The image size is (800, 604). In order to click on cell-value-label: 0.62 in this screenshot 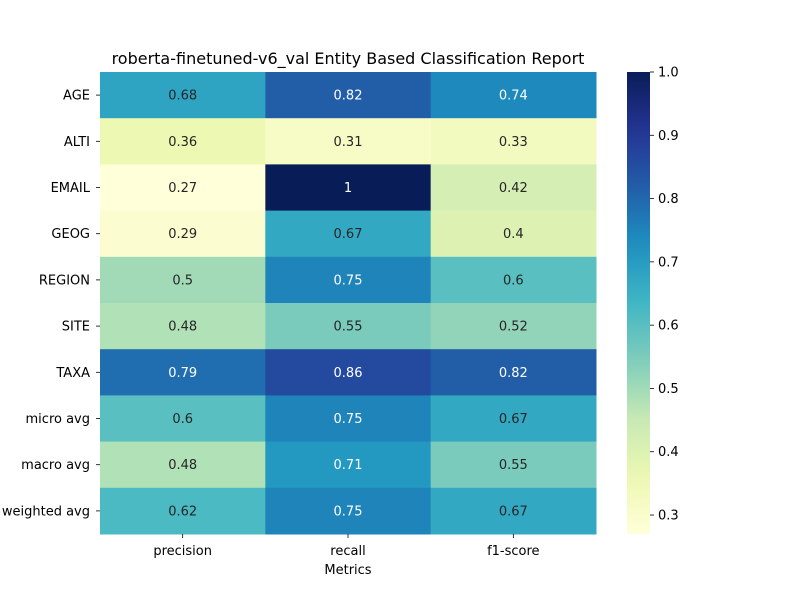, I will do `click(182, 511)`.